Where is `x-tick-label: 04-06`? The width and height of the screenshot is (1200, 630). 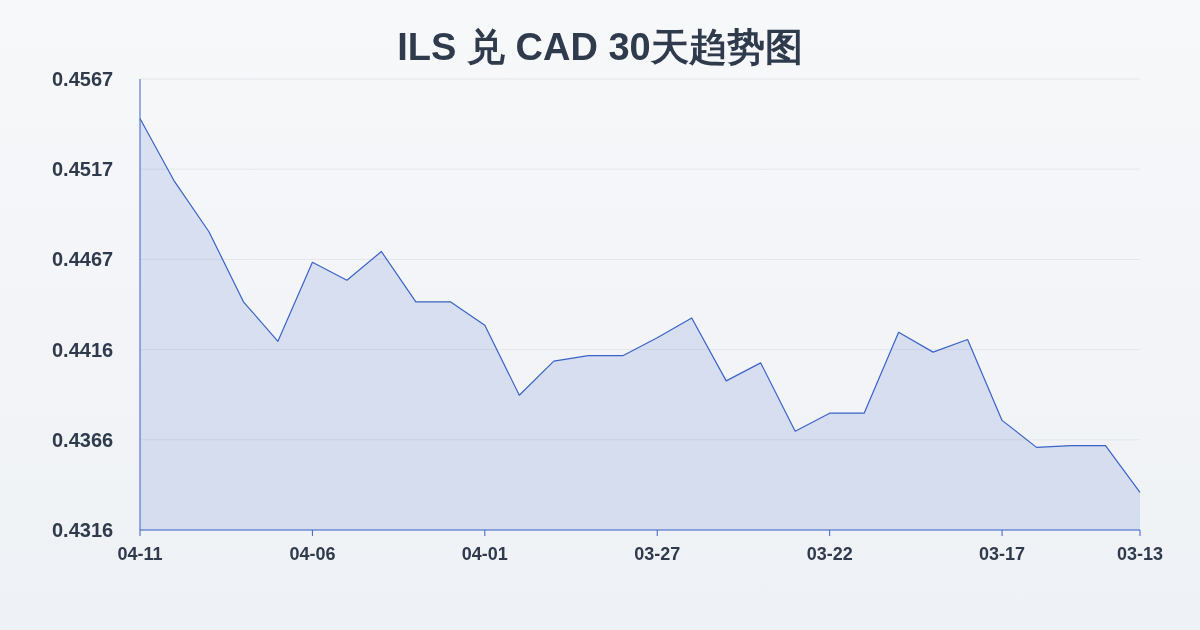 x-tick-label: 04-06 is located at coordinates (312, 554).